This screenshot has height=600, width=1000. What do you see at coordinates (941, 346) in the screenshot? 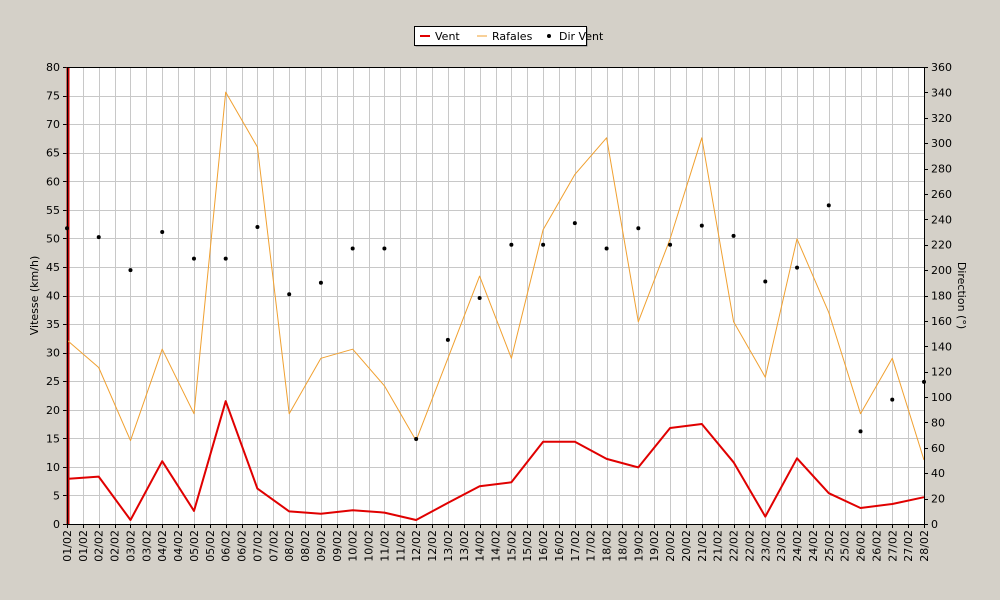
I see `y-right-tick-label: 140` at bounding box center [941, 346].